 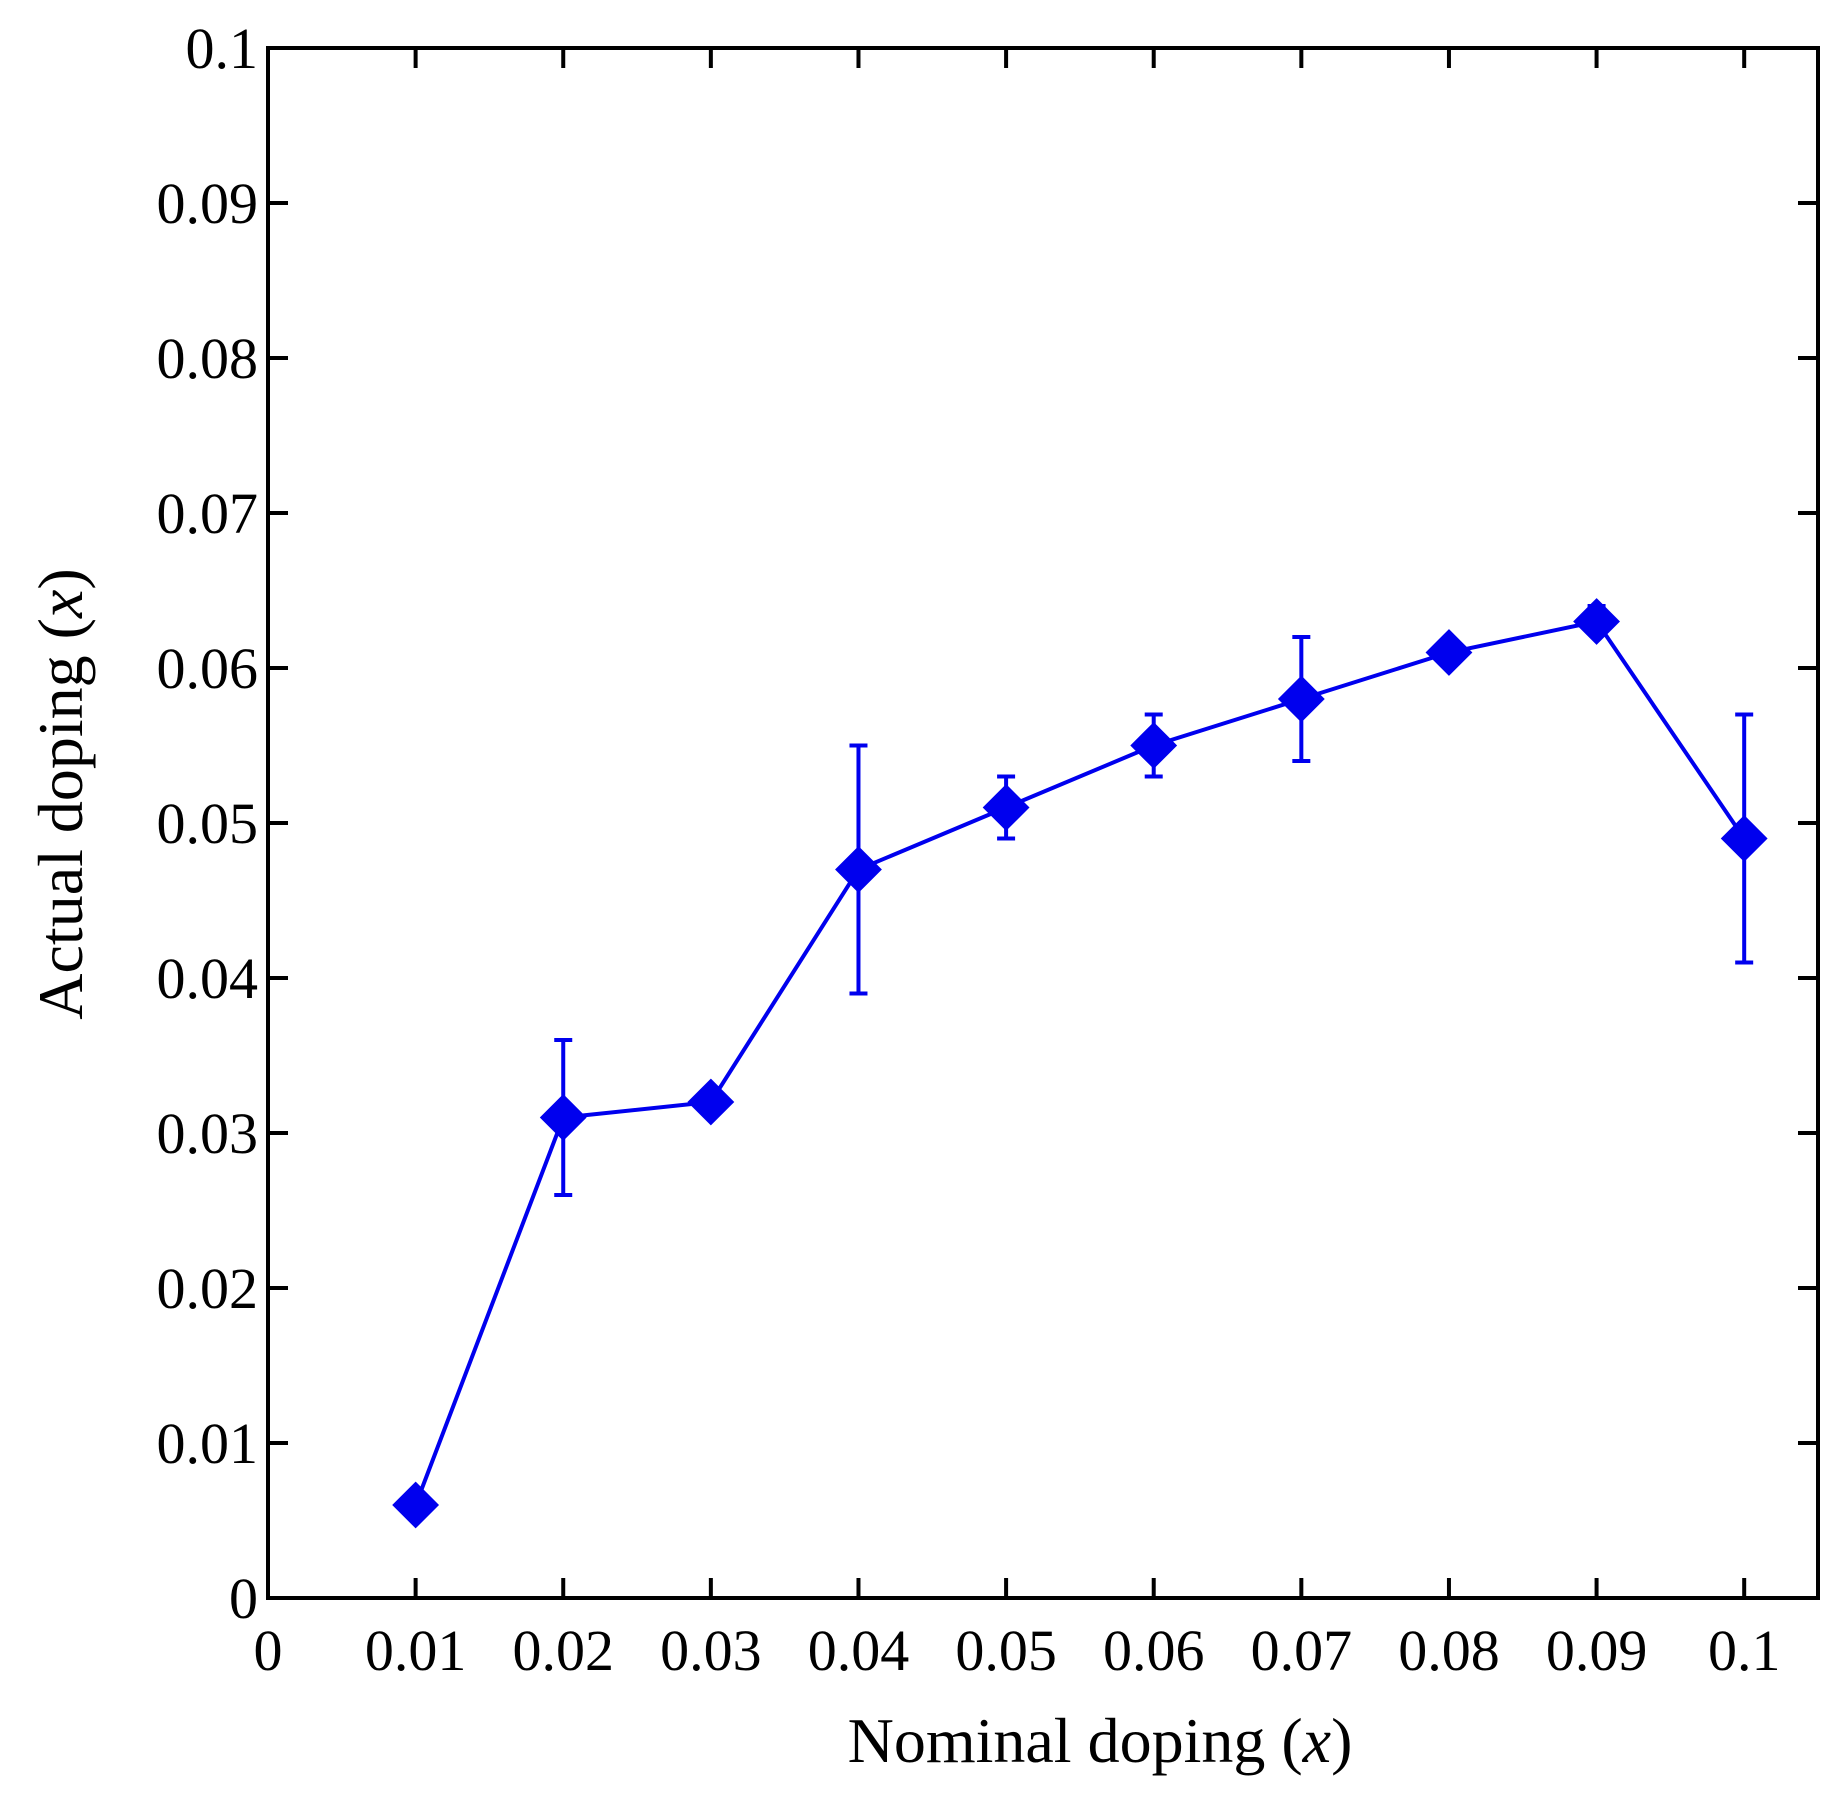 I want to click on y-tick-label: 0.04, so click(x=208, y=978).